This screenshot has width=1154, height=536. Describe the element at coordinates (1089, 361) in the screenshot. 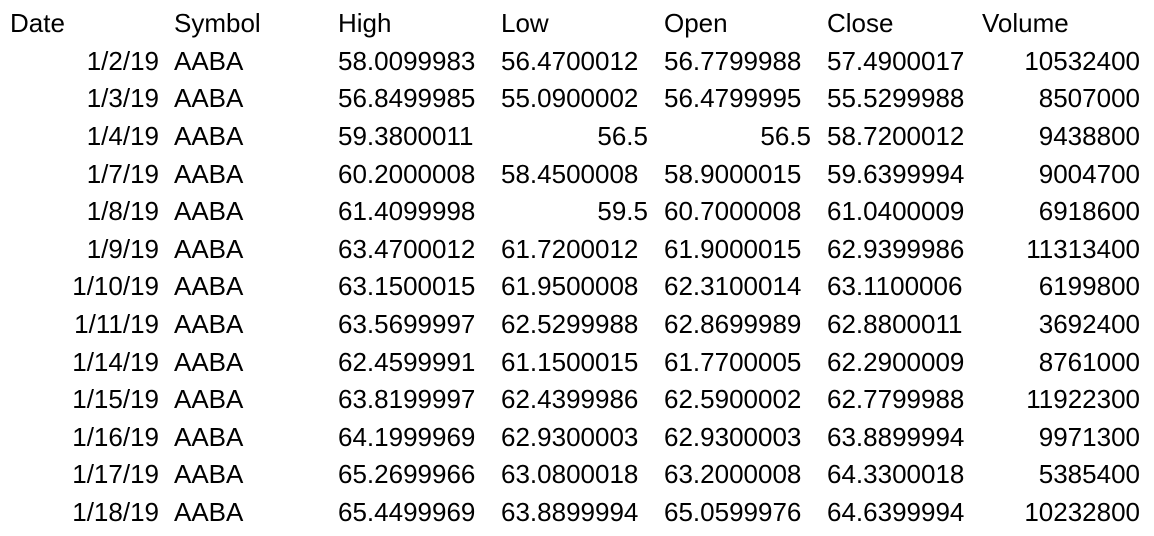

I see `cell-volume: 8761000` at that location.